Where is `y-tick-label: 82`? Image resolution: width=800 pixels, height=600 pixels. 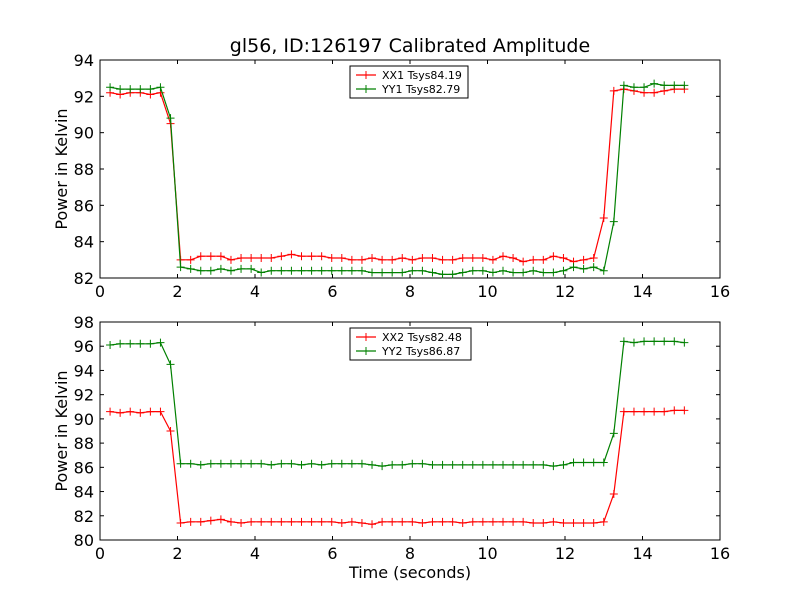 y-tick-label: 82 is located at coordinates (84, 516).